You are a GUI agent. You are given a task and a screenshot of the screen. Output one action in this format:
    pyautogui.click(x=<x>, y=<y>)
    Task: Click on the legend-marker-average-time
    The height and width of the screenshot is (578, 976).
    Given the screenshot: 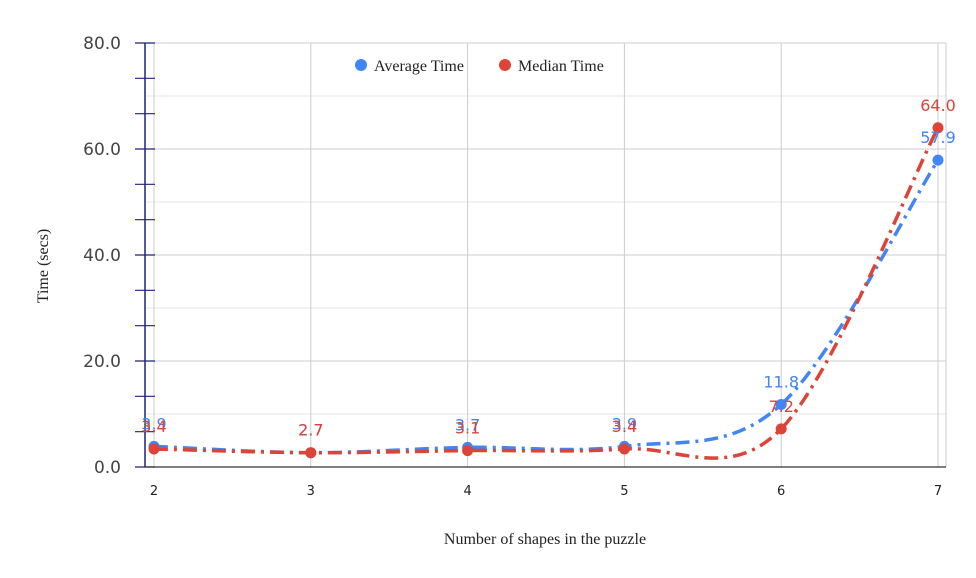 What is the action you would take?
    pyautogui.click(x=361, y=65)
    